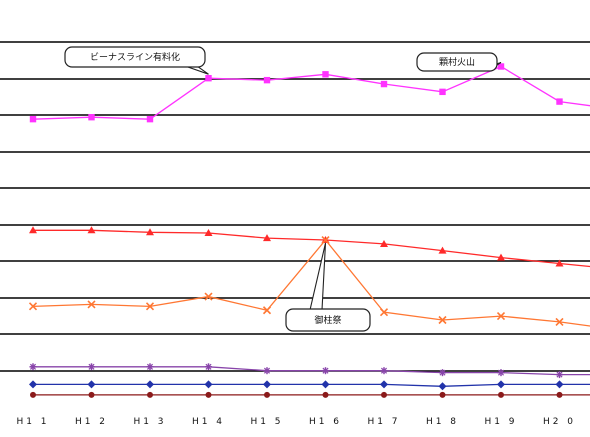  I want to click on x-tick-label: H1 9, so click(500, 422).